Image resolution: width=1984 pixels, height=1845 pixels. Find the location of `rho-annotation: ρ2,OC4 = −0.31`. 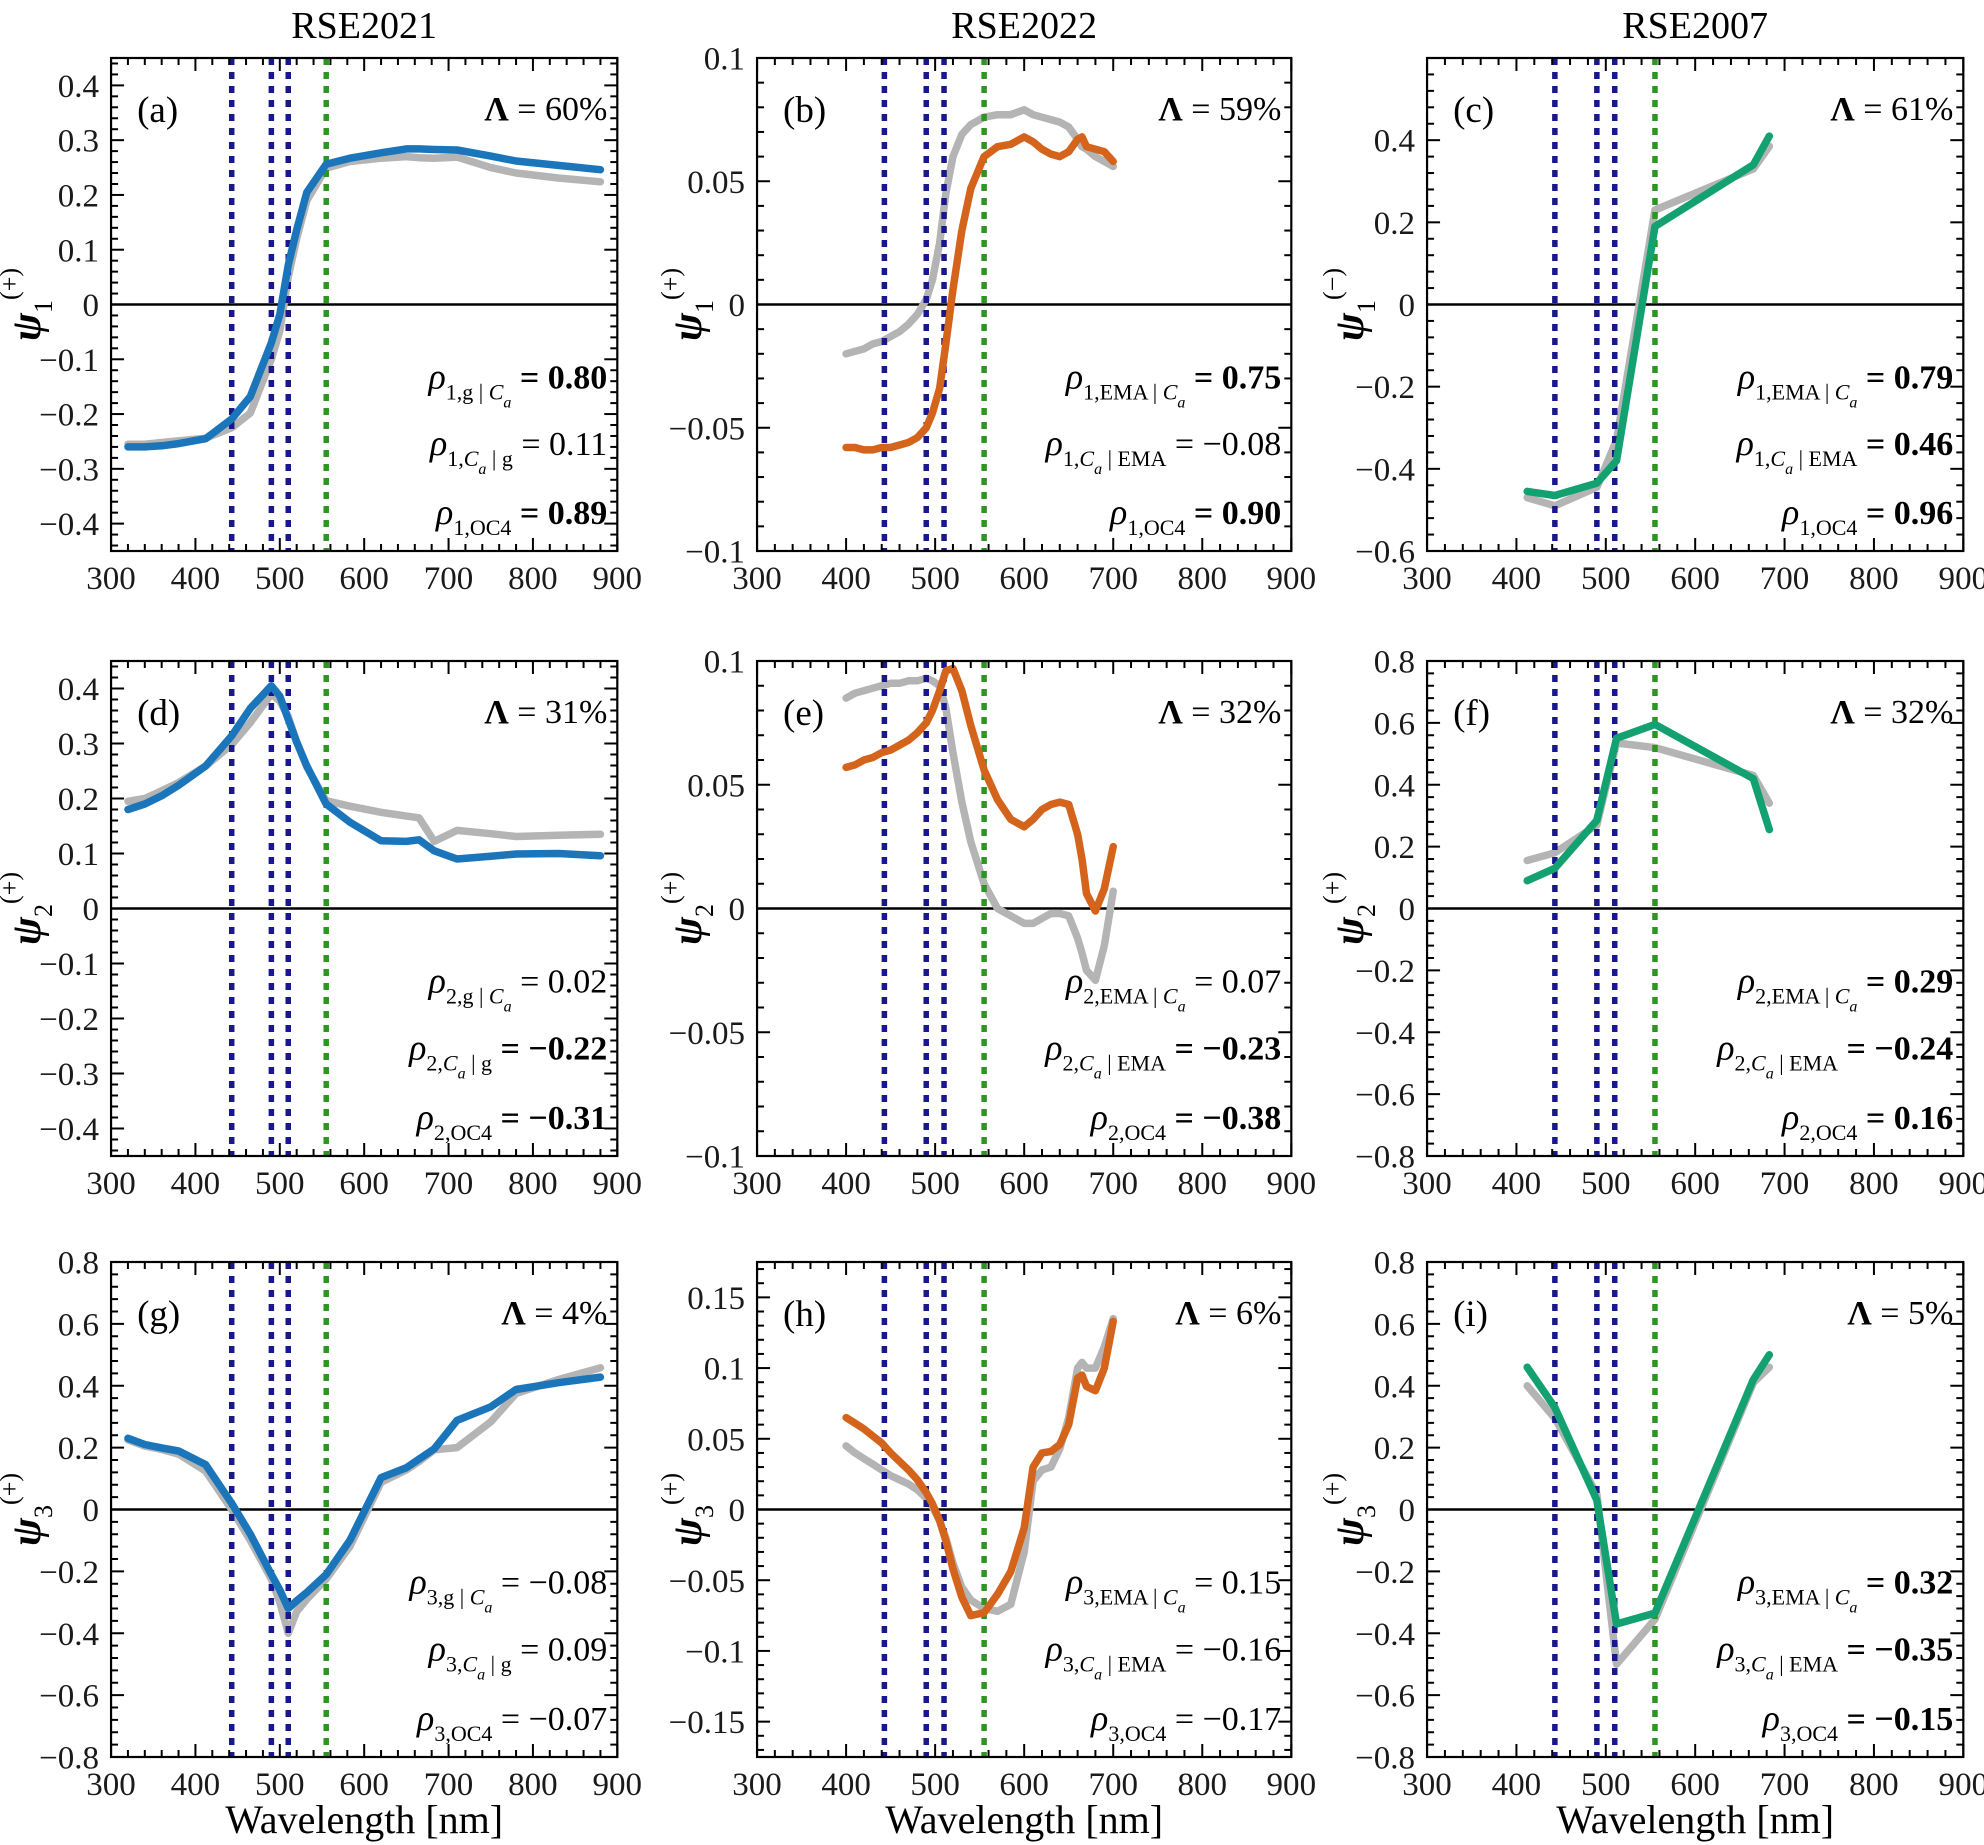

rho-annotation: ρ2,OC4 = −0.31 is located at coordinates (512, 1121).